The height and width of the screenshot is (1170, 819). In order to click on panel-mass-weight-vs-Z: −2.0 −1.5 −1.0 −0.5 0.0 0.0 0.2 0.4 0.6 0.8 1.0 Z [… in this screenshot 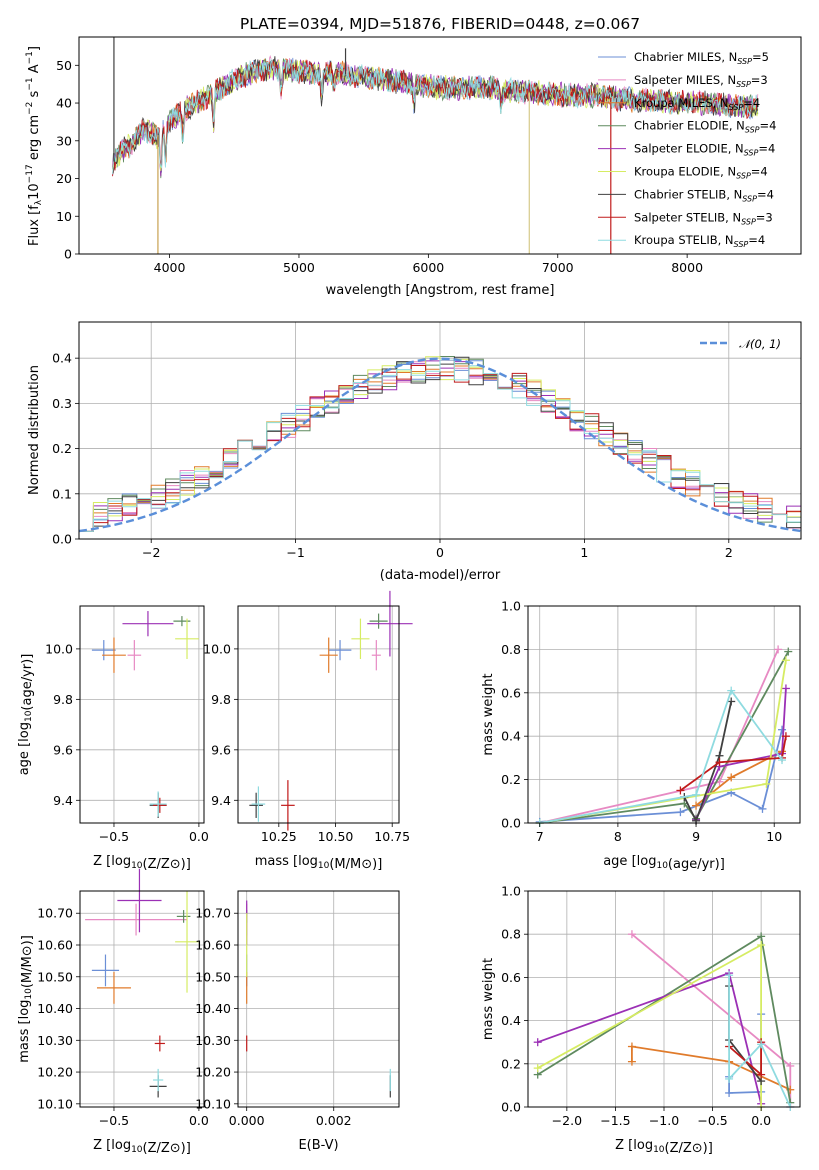, I will do `click(641, 1020)`.